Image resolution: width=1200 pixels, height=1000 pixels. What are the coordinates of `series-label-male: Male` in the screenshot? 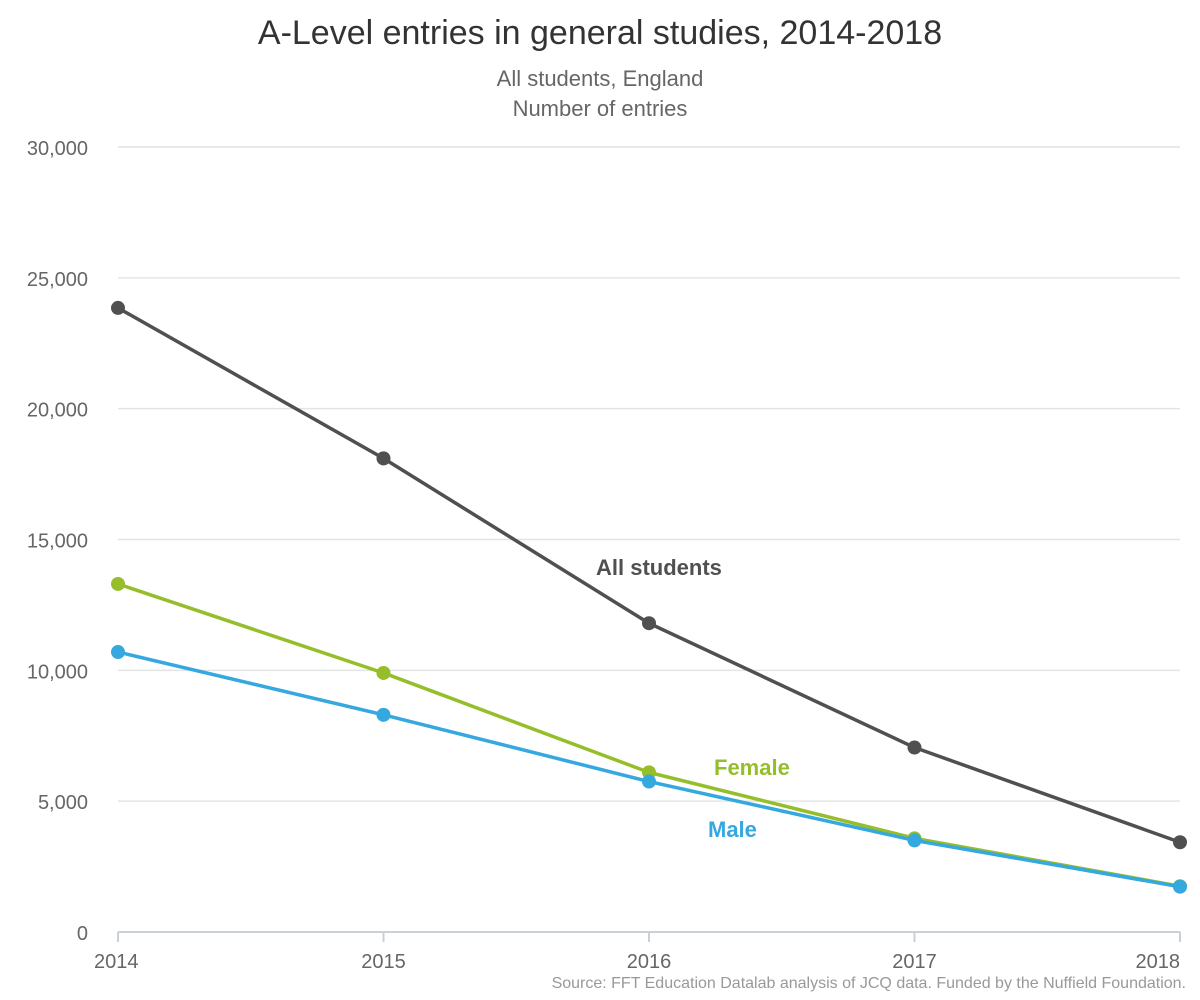 It's located at (732, 829).